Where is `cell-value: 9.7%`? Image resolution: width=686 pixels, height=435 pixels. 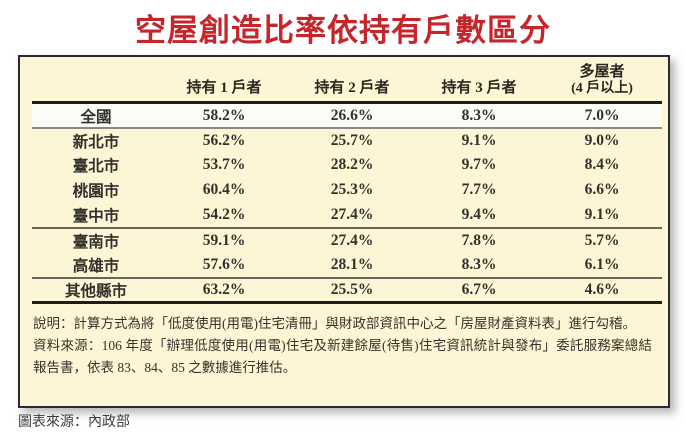 cell-value: 9.7% is located at coordinates (479, 165).